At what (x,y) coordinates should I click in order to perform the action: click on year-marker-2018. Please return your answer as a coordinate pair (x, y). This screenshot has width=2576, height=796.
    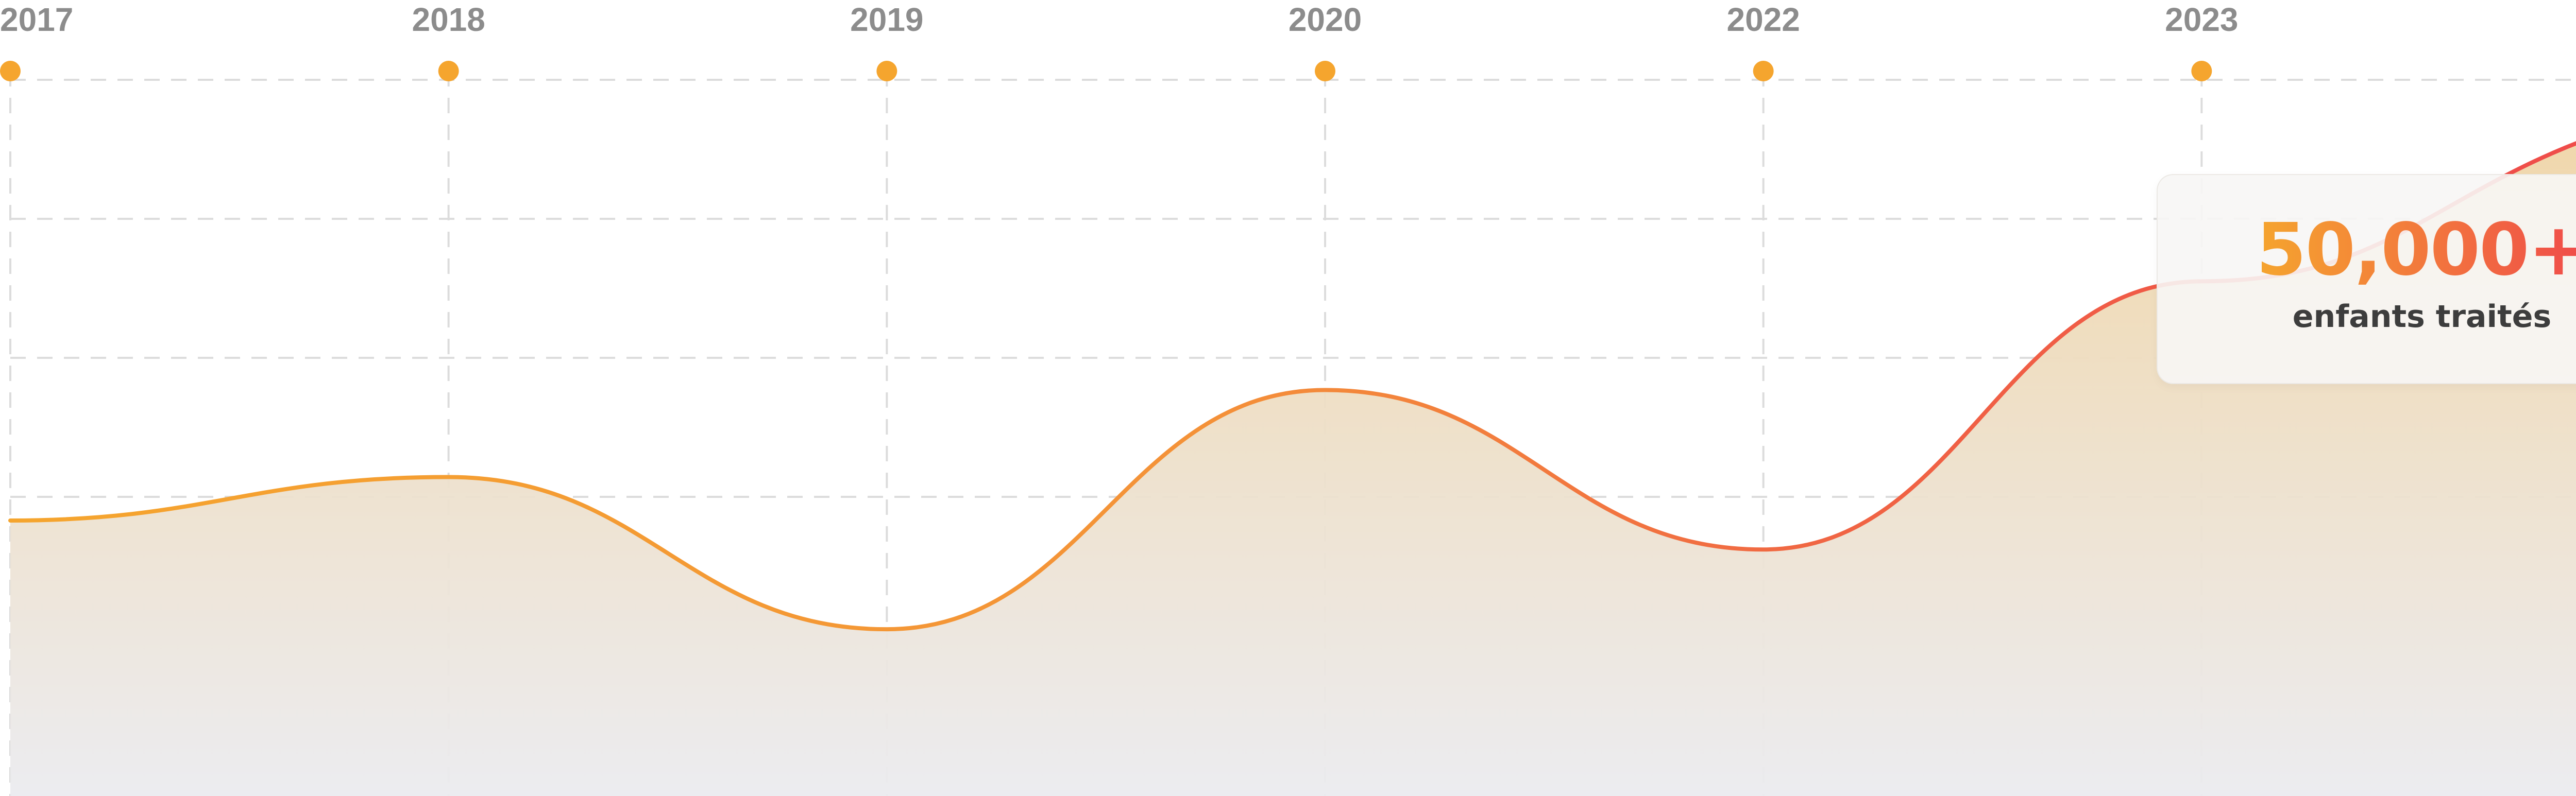
    Looking at the image, I should click on (448, 71).